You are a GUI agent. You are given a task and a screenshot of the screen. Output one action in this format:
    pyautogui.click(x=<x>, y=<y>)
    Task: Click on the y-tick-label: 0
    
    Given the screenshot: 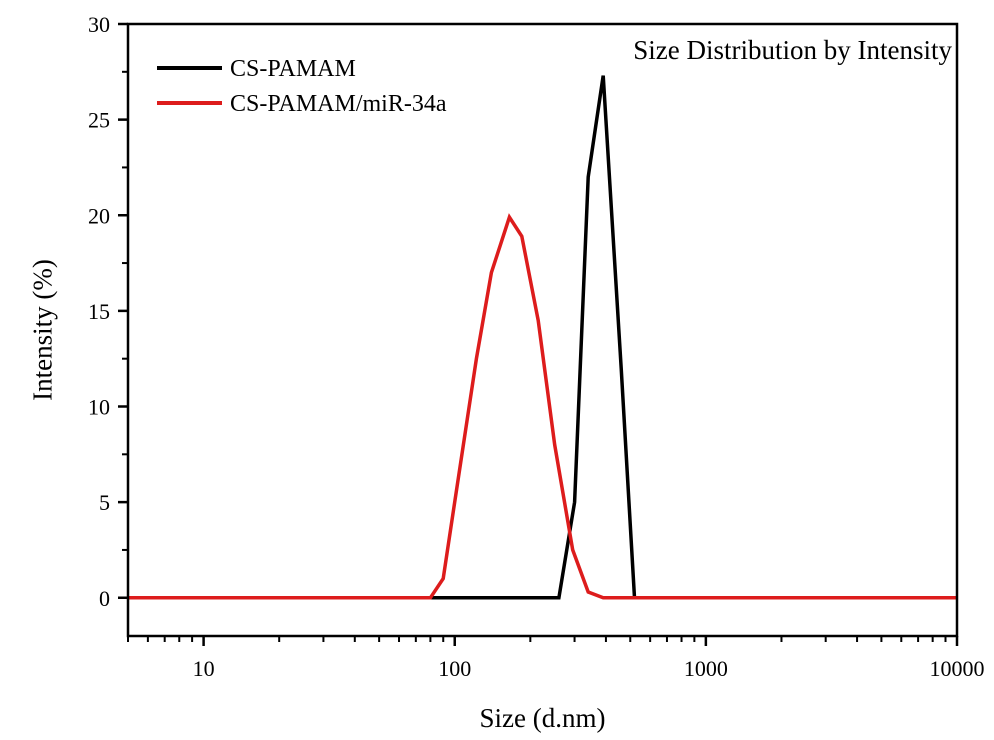 What is the action you would take?
    pyautogui.click(x=104, y=598)
    